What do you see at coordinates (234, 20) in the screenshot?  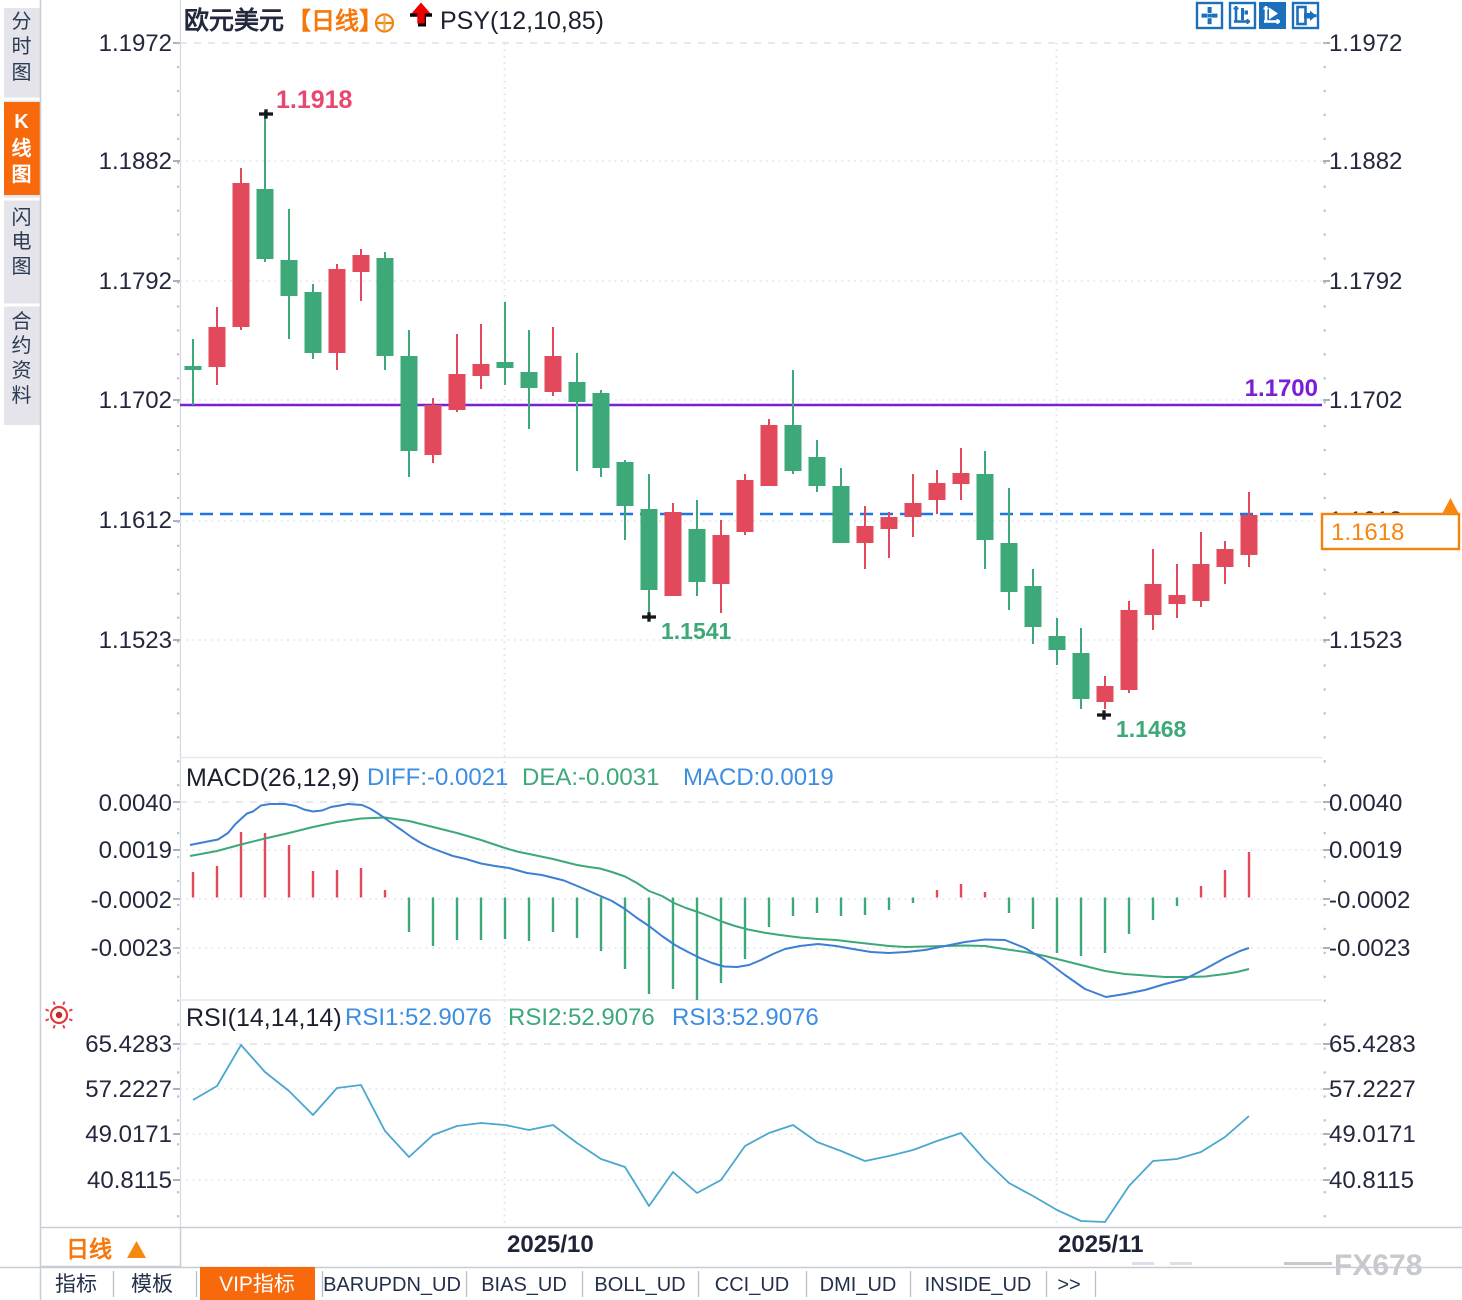 I see `svg-text: 欧元美元` at bounding box center [234, 20].